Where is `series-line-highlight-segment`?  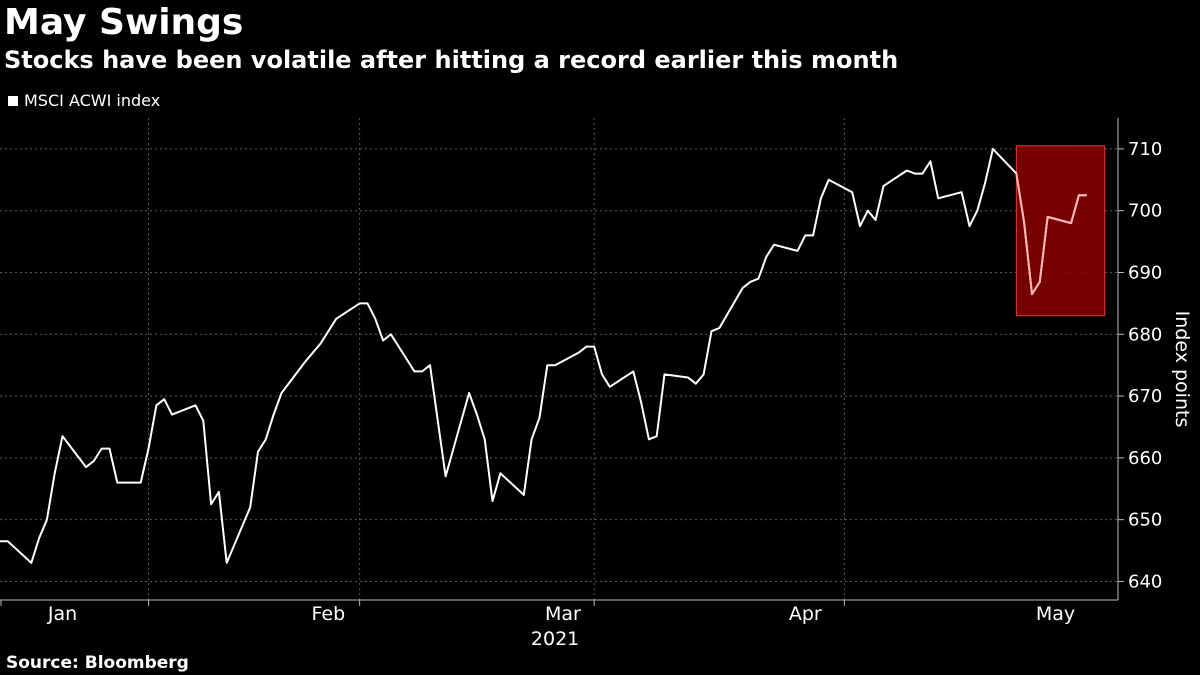 series-line-highlight-segment is located at coordinates (1051, 234).